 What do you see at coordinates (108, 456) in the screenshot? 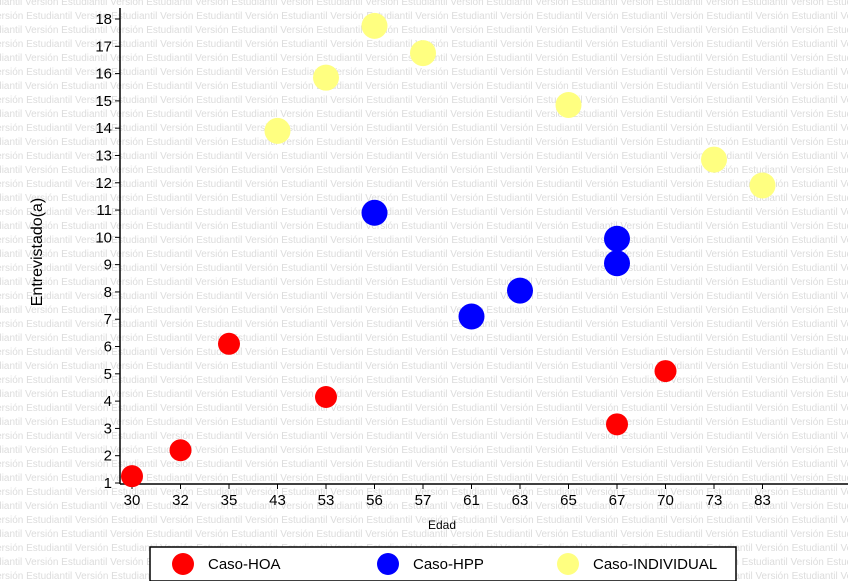
I see `y-tick-label: 2` at bounding box center [108, 456].